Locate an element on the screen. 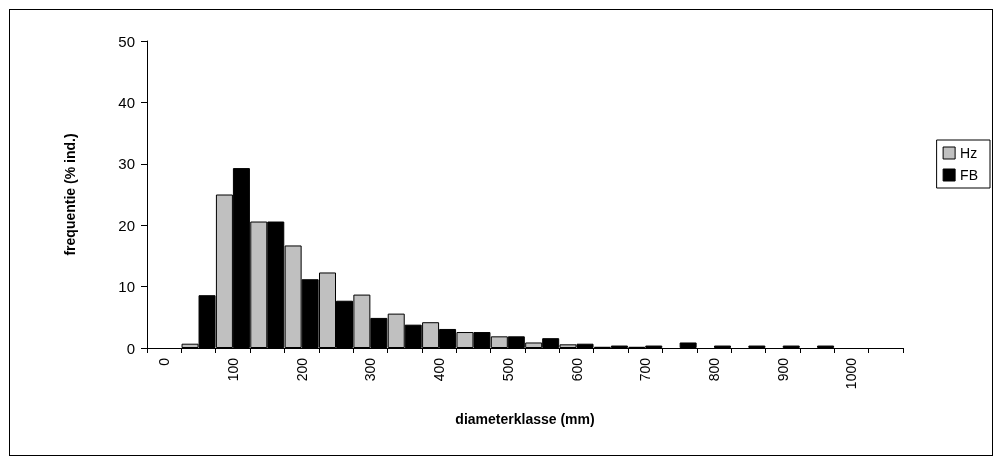 This screenshot has height=467, width=1004. x-tick-label: 800 is located at coordinates (714, 369).